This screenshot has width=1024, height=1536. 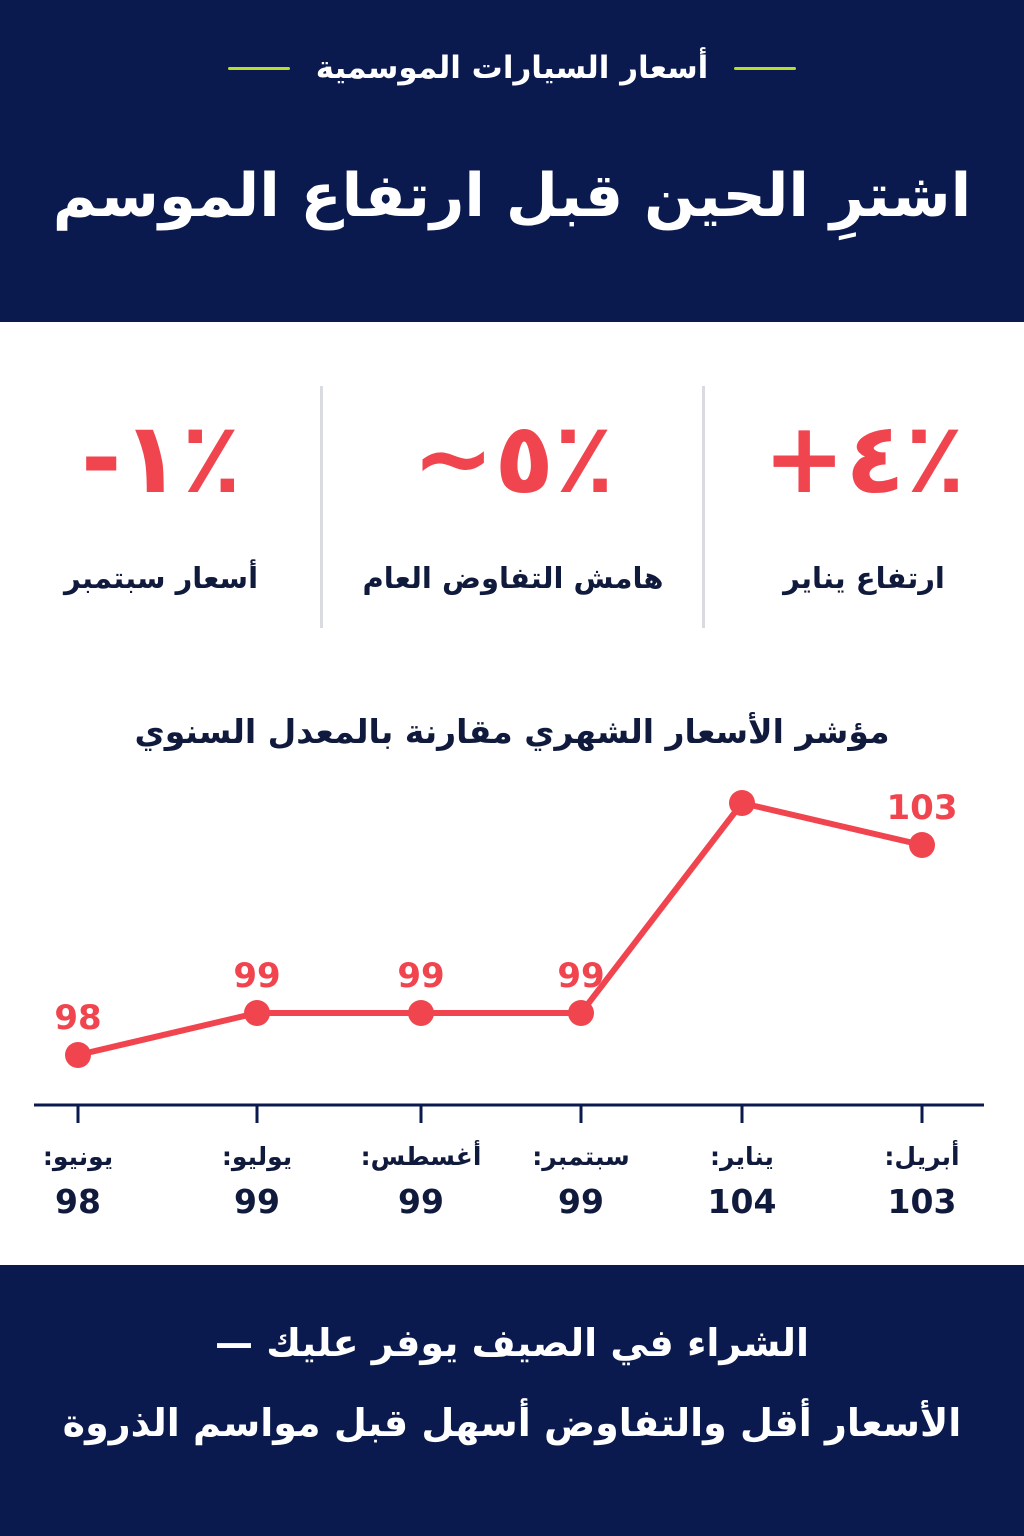 I want to click on stat-negotiation-margin: ~٥٪ هامش التفاوض العام, so click(x=513, y=507).